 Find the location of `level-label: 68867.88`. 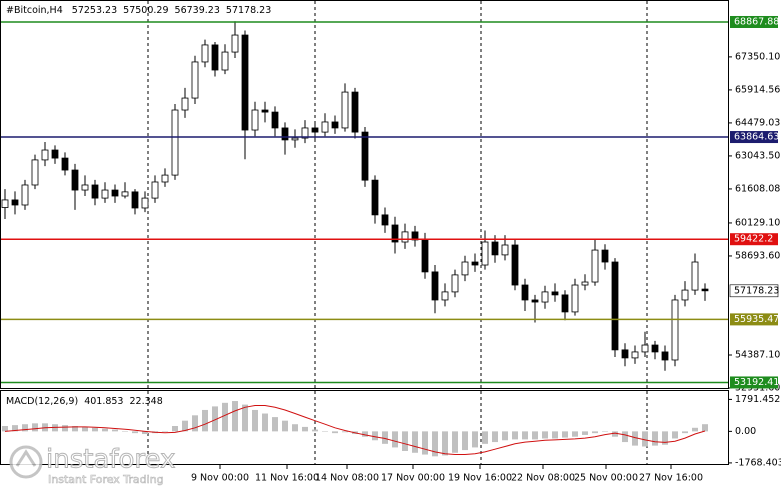

level-label: 68867.88 is located at coordinates (756, 21).